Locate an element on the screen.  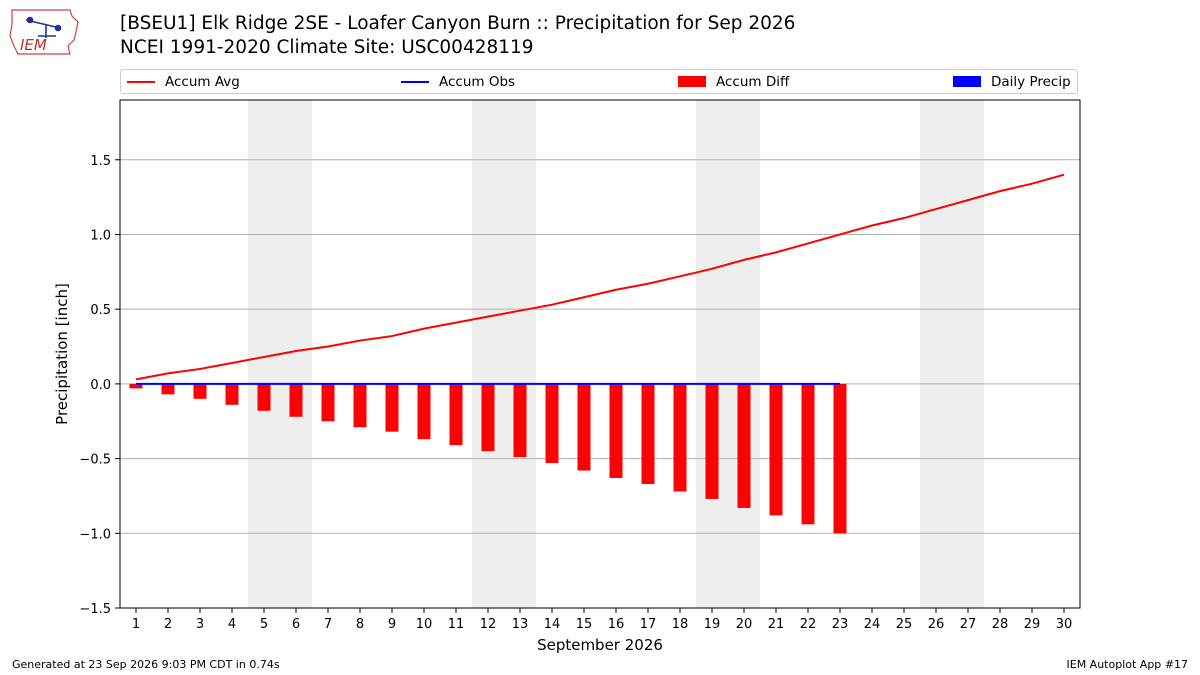
x-tick-label: 9 is located at coordinates (392, 624).